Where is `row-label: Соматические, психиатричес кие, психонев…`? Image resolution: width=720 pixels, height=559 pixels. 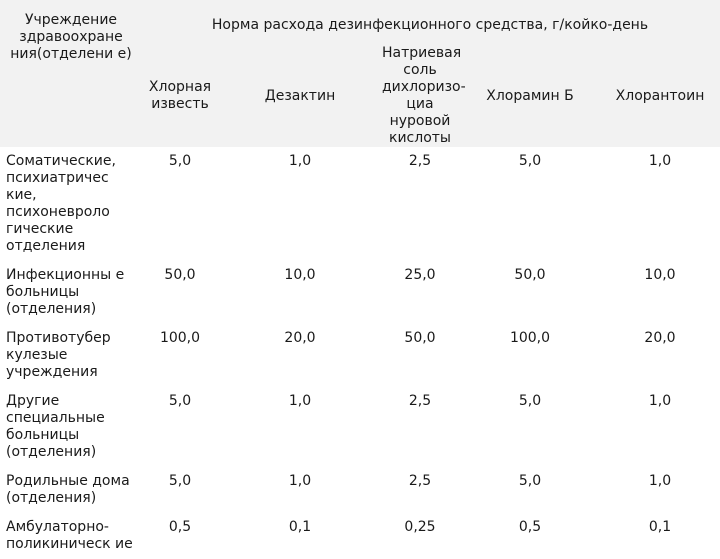 row-label: Соматические, психиатричес кие, психонев… is located at coordinates (70, 204).